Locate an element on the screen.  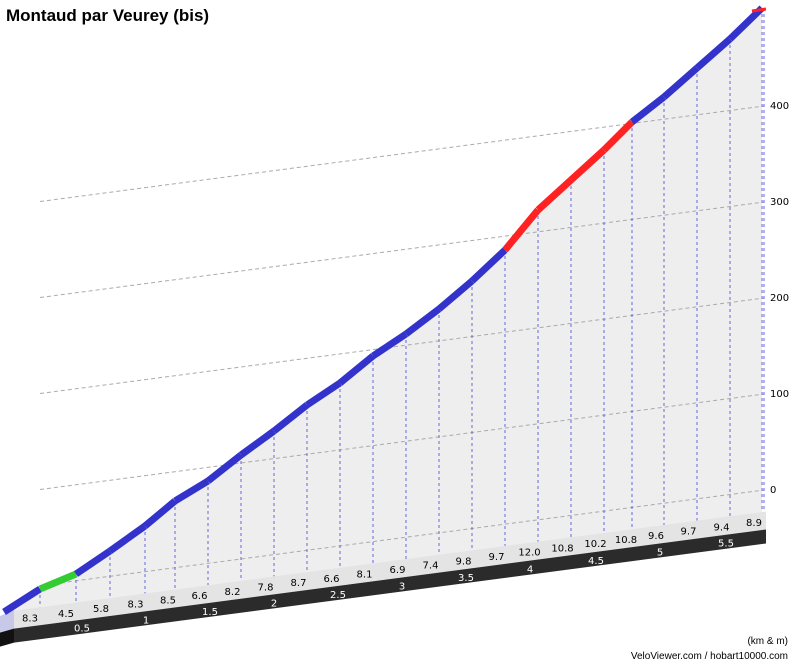
gradient-label: 10.2 is located at coordinates (595, 544).